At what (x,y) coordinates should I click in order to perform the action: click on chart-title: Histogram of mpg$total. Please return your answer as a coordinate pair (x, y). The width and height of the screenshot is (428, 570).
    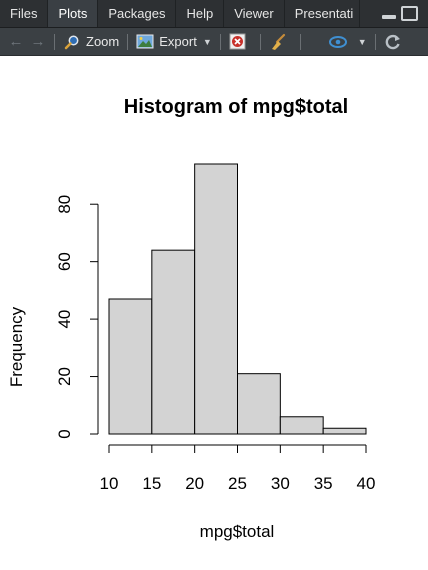
    Looking at the image, I should click on (236, 107).